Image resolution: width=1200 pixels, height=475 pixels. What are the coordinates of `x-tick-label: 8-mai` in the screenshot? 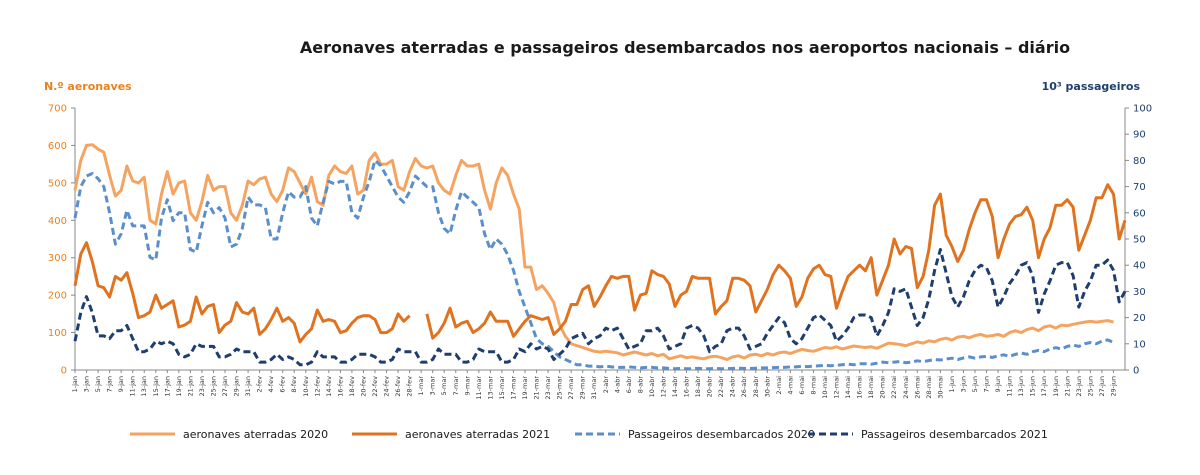 It's located at (813, 385).